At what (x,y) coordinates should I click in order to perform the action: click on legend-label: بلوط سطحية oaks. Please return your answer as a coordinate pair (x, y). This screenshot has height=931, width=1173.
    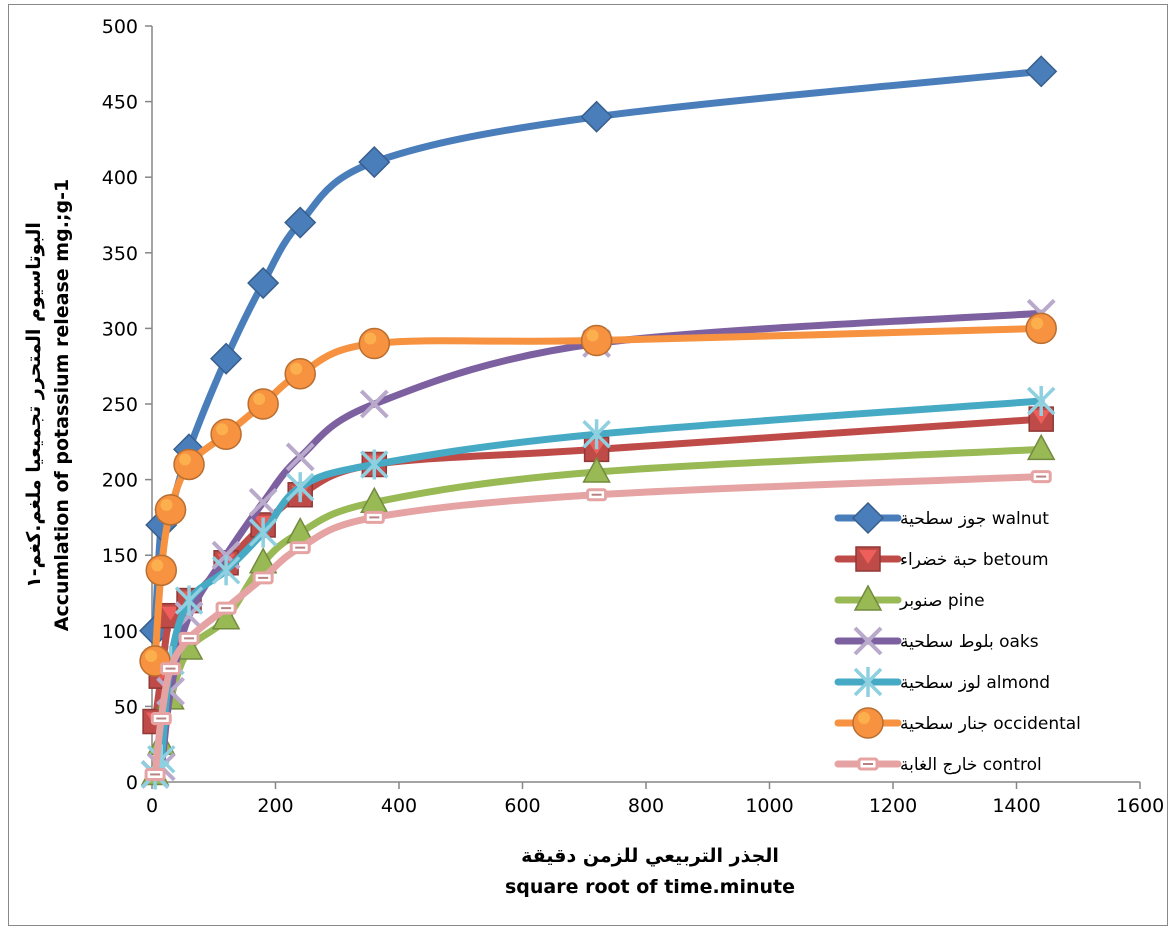
    Looking at the image, I should click on (969, 642).